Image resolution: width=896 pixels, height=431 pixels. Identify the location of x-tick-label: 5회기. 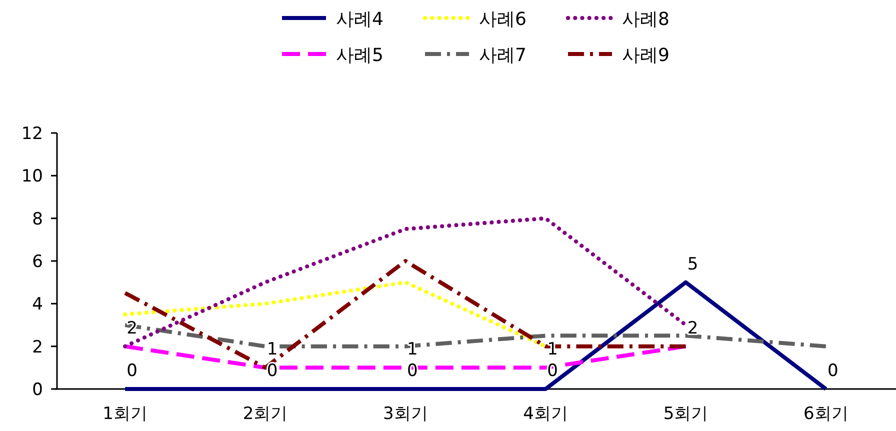
(685, 414).